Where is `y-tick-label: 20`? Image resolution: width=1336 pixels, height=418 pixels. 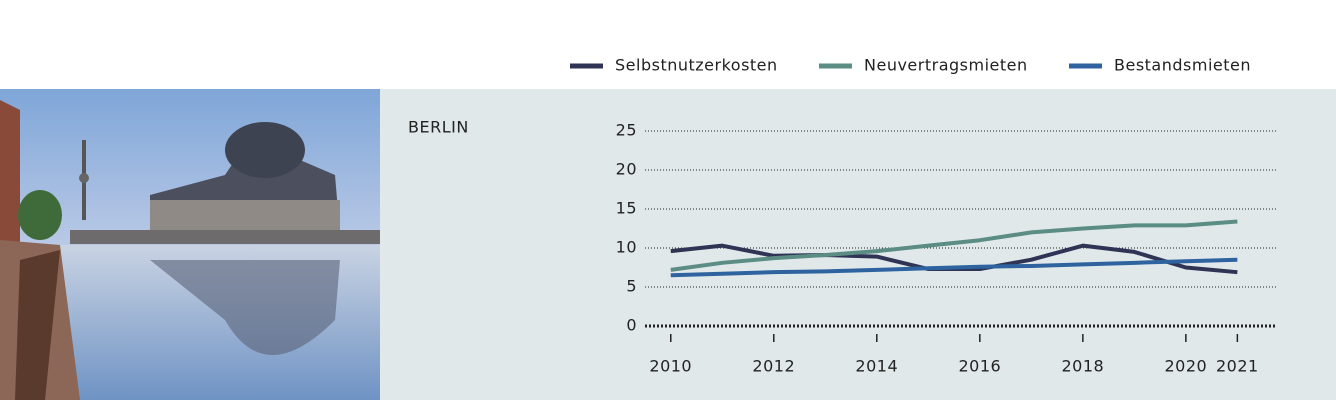
y-tick-label: 20 is located at coordinates (626, 169).